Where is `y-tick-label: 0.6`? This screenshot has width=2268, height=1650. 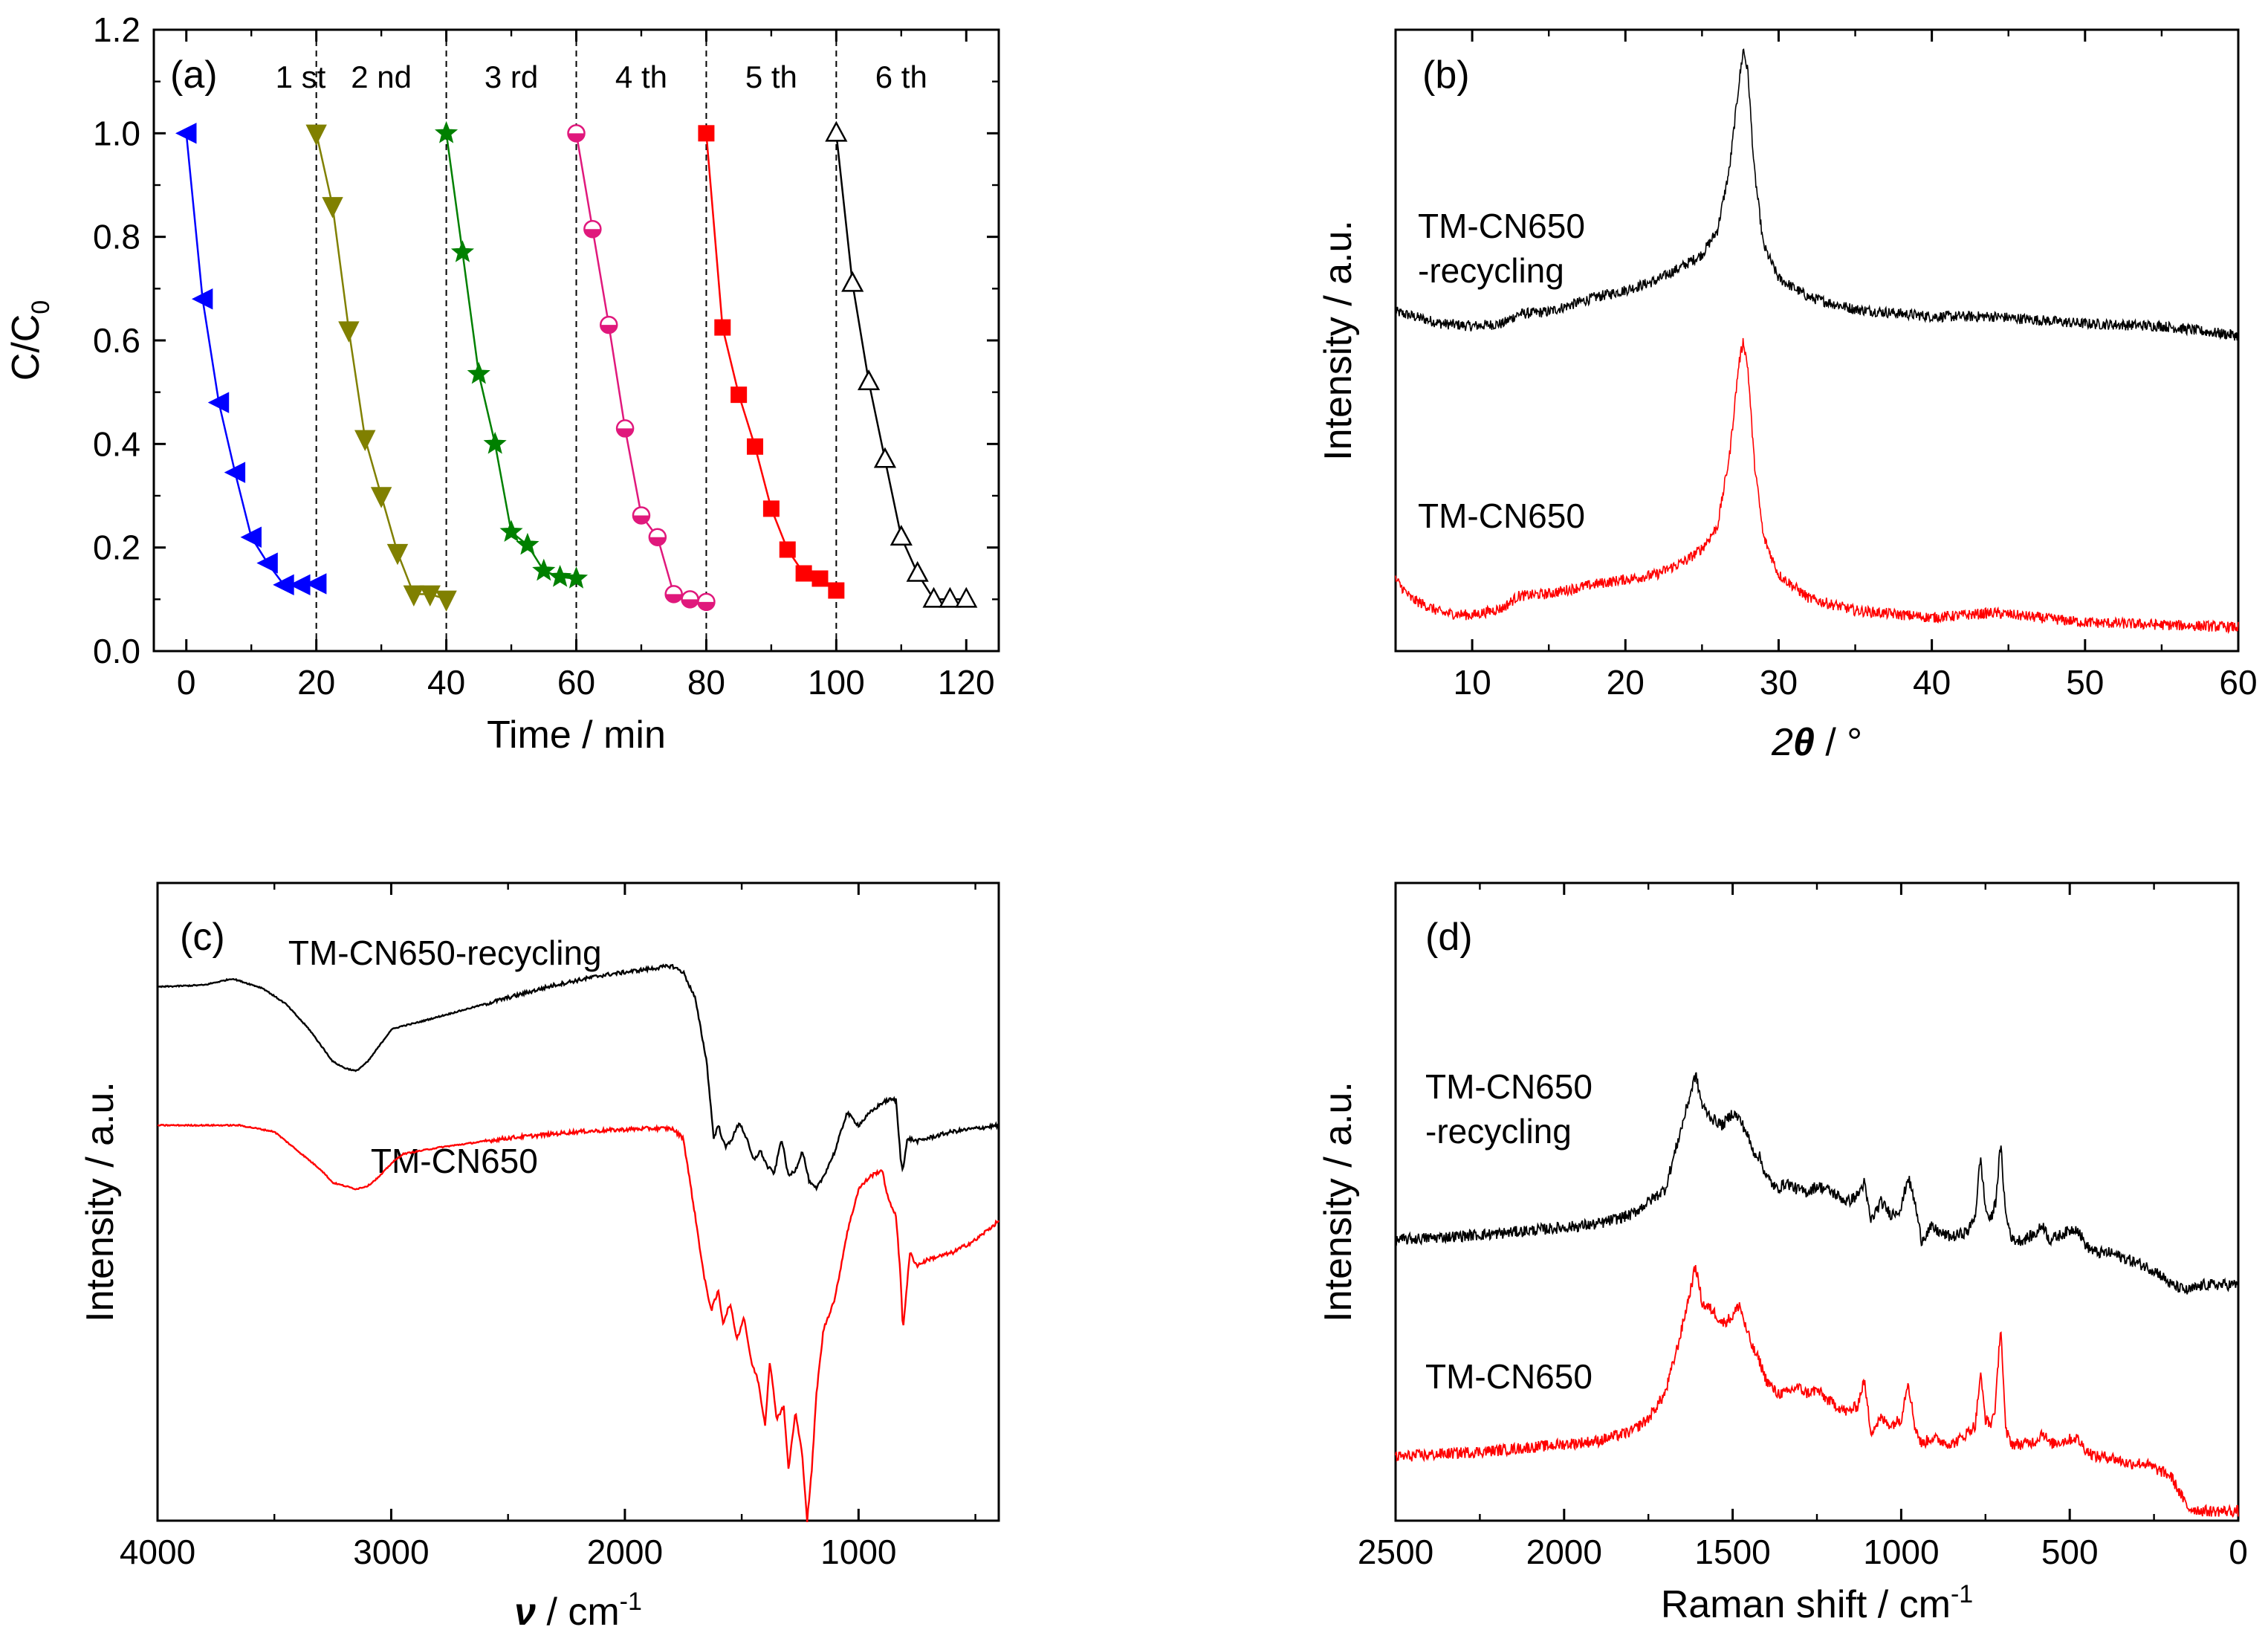
y-tick-label: 0.6 is located at coordinates (116, 340).